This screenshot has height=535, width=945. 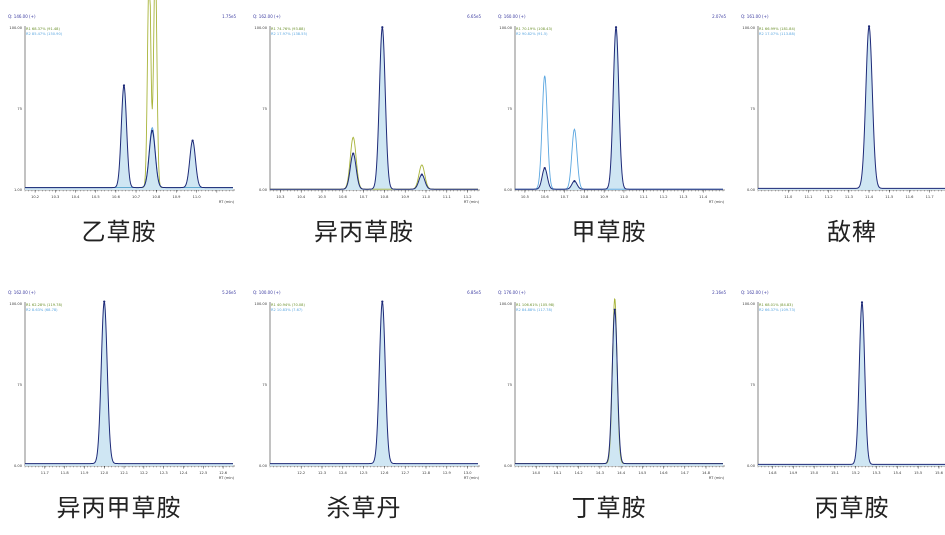 What do you see at coordinates (42, 310) in the screenshot?
I see `legend-ratio-2: R2 8.63% (68.78)` at bounding box center [42, 310].